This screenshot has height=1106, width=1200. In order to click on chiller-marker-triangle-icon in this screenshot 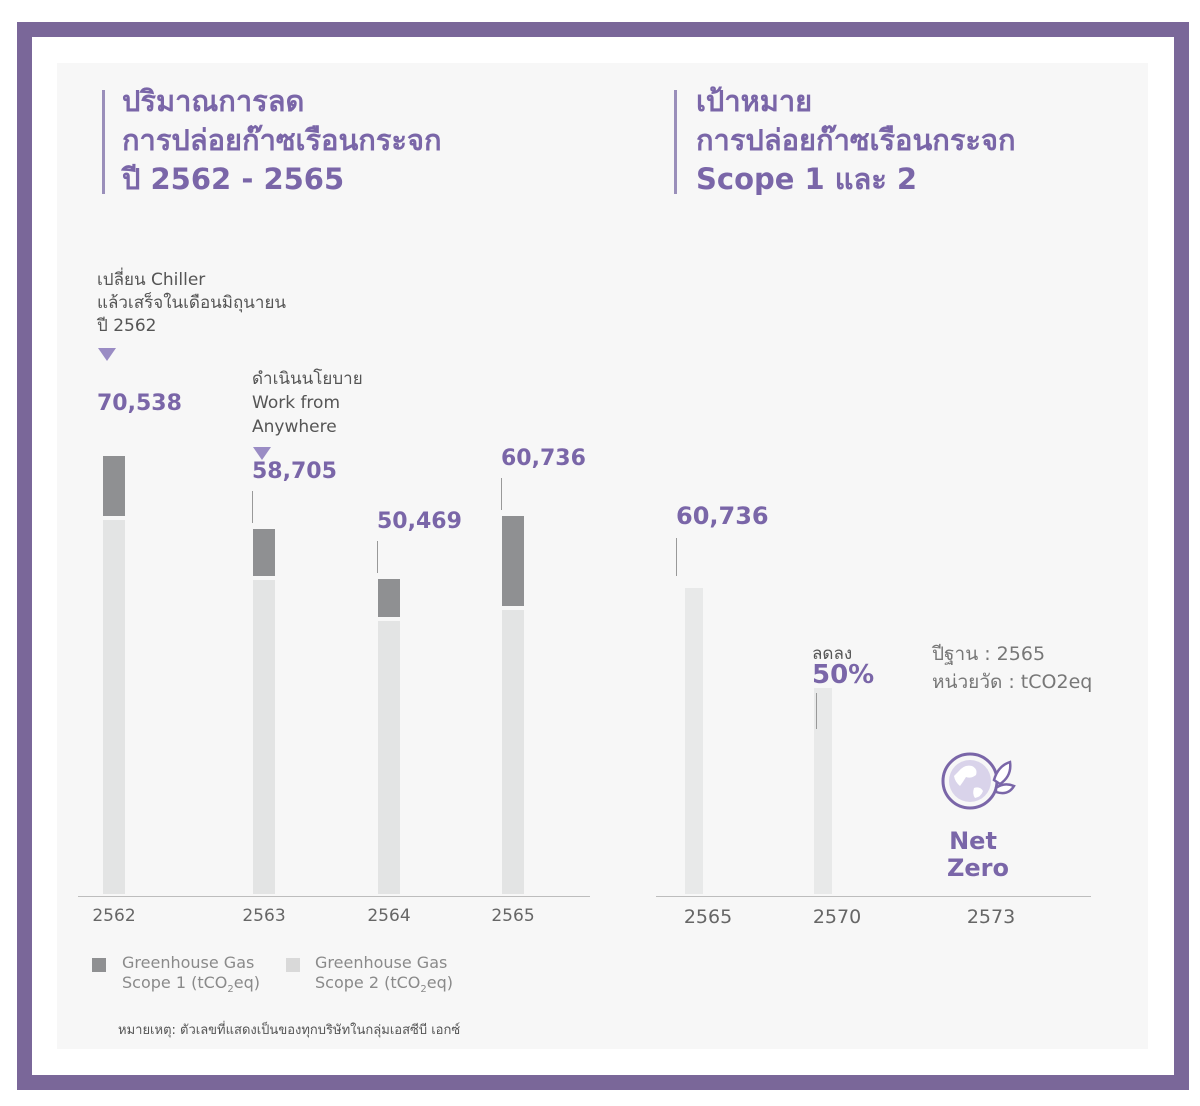, I will do `click(107, 354)`.